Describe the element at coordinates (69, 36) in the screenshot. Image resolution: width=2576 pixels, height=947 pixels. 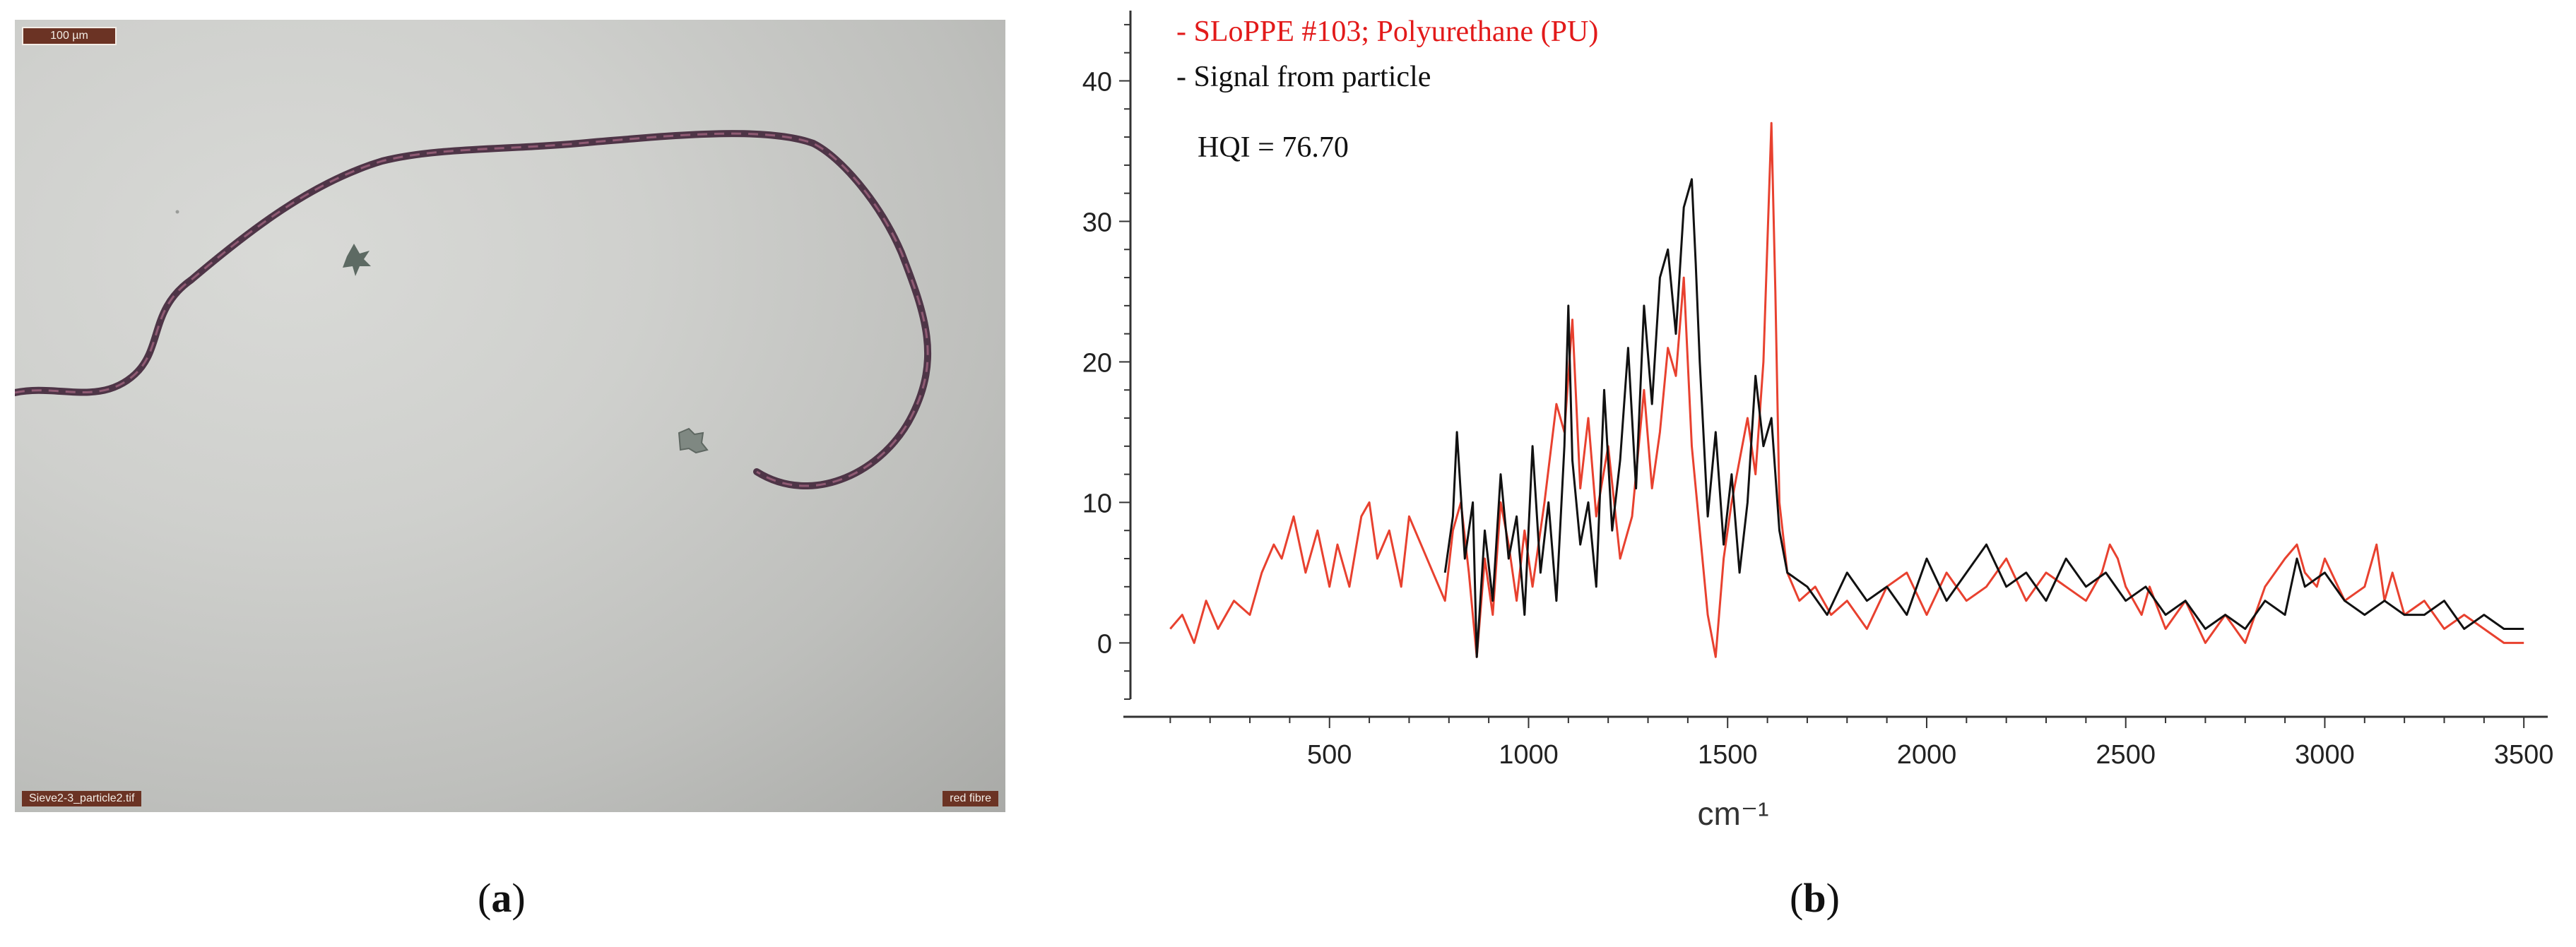
I see `scale-bar: 100 µm` at that location.